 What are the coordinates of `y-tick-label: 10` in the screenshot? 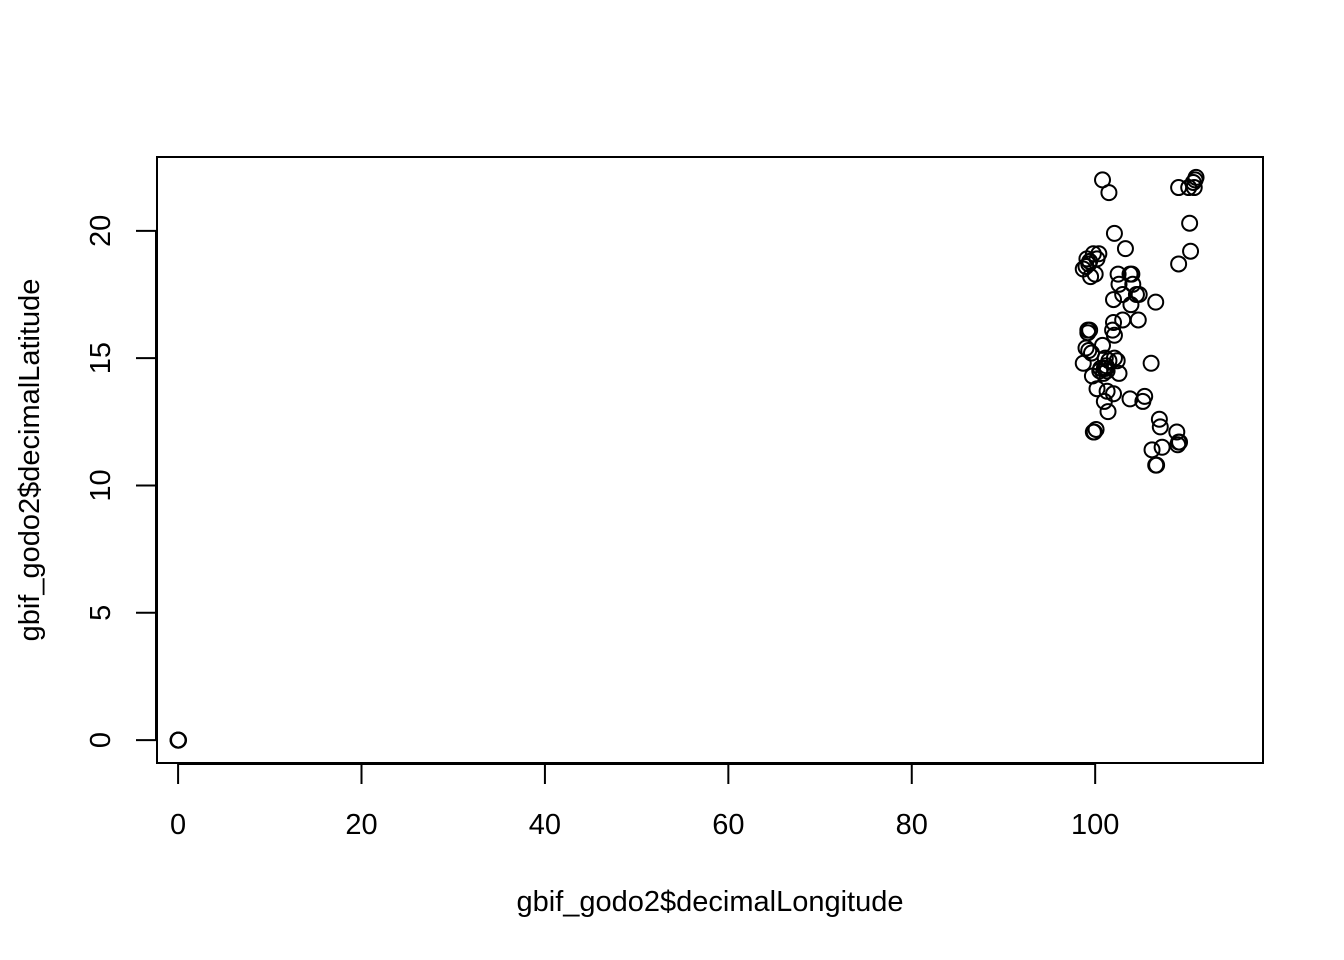 It's located at (101, 485).